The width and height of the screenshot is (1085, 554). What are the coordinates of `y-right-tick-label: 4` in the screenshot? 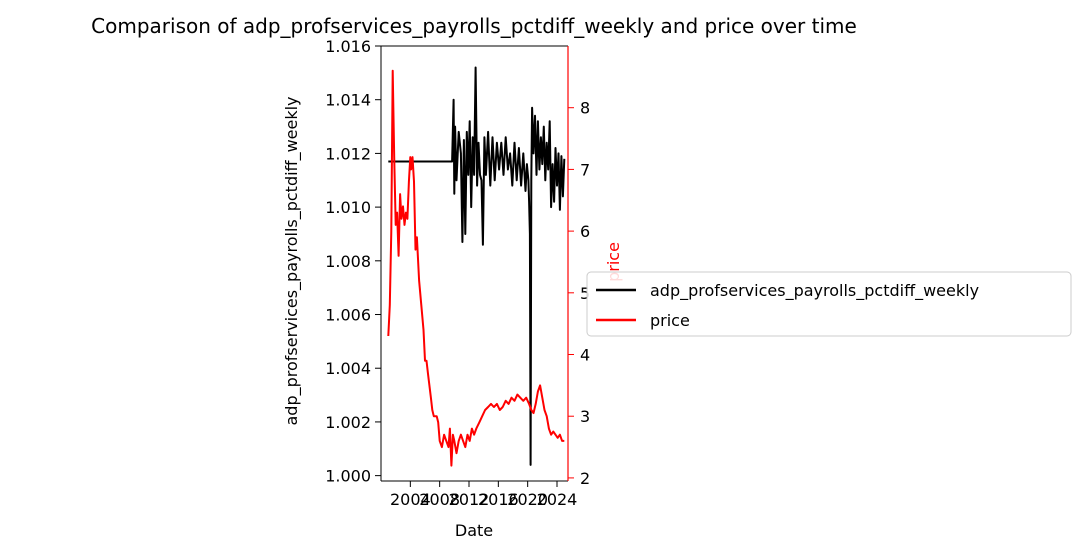 It's located at (585, 355).